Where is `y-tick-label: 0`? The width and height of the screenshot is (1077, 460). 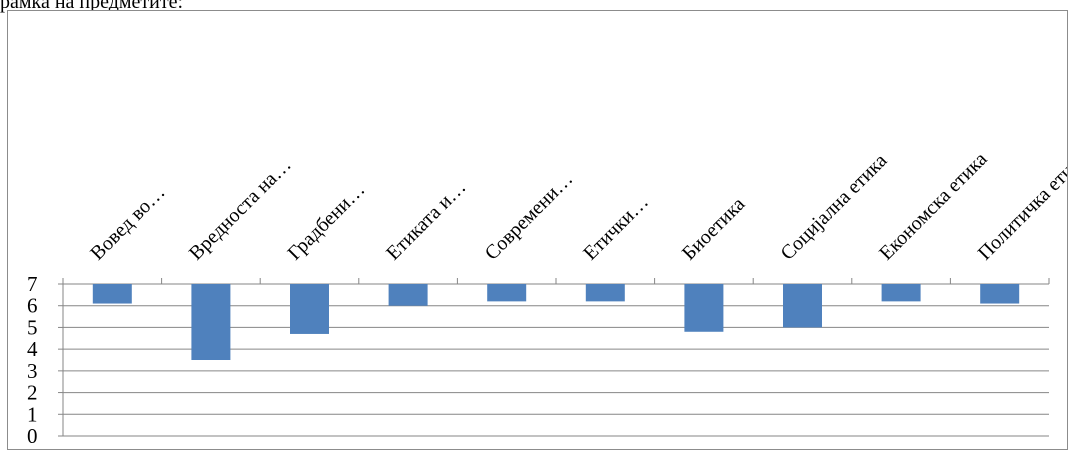 y-tick-label: 0 is located at coordinates (32, 436).